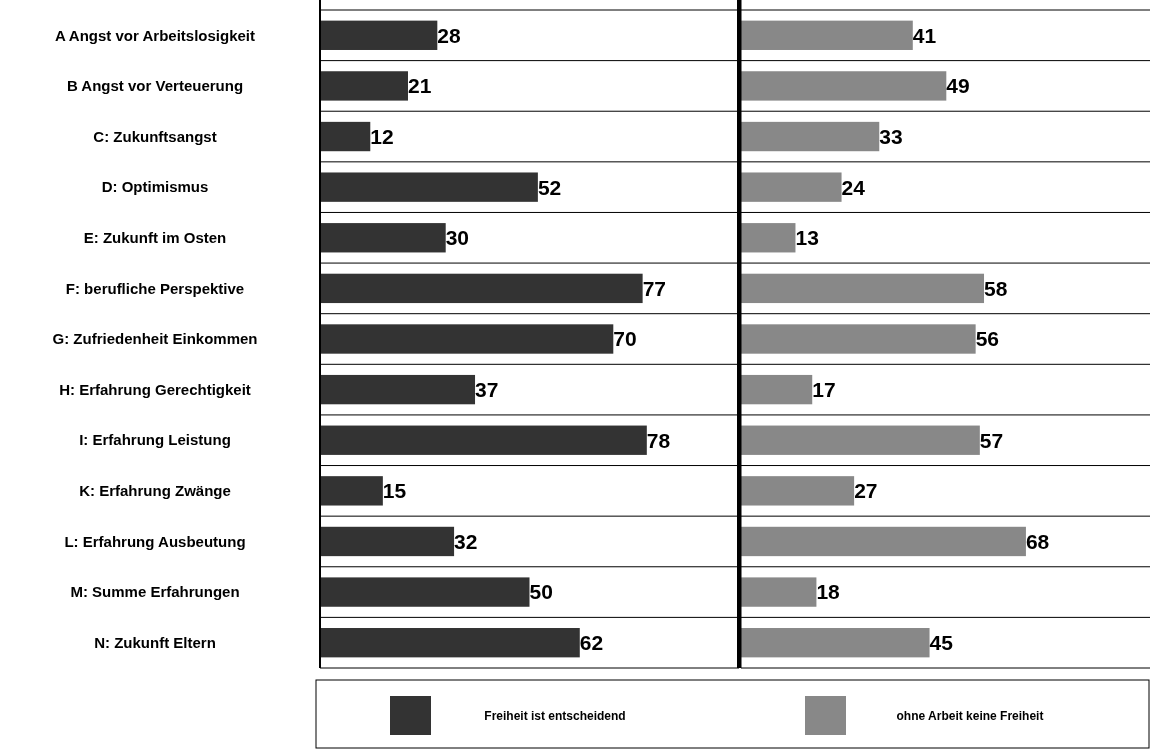 Image resolution: width=1150 pixels, height=749 pixels. I want to click on data-label: 32, so click(466, 541).